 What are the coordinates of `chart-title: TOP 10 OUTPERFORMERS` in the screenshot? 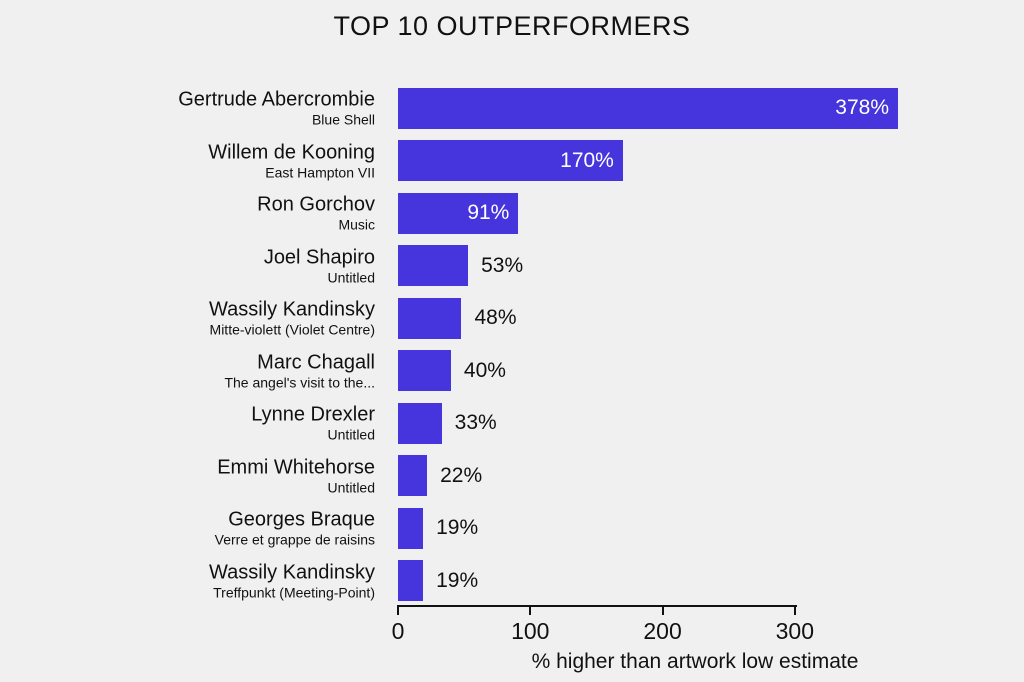 It's located at (512, 26).